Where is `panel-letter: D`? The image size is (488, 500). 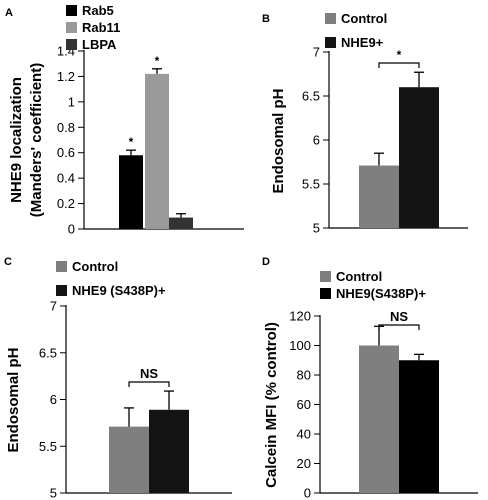 panel-letter: D is located at coordinates (266, 262).